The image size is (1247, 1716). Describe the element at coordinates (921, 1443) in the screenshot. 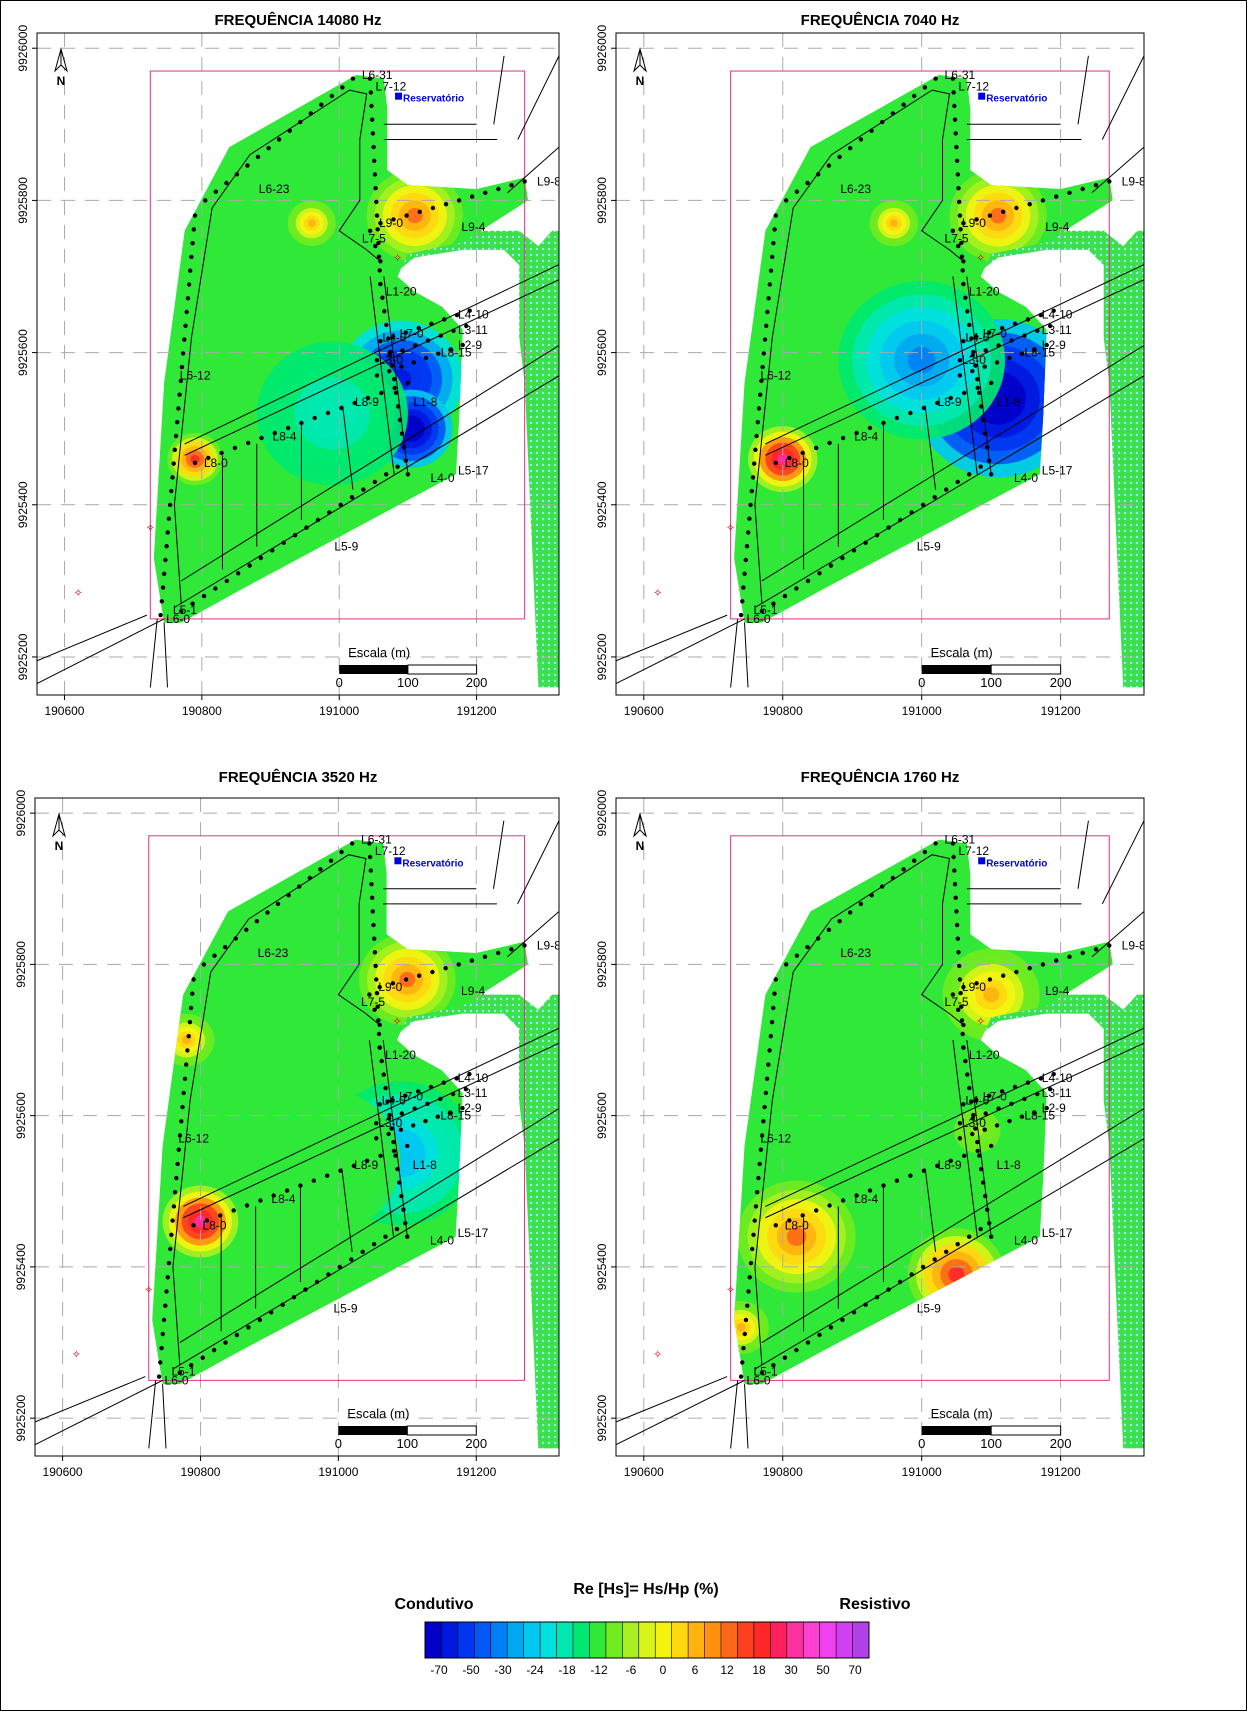

I see `scale-bar-tick: 0` at that location.